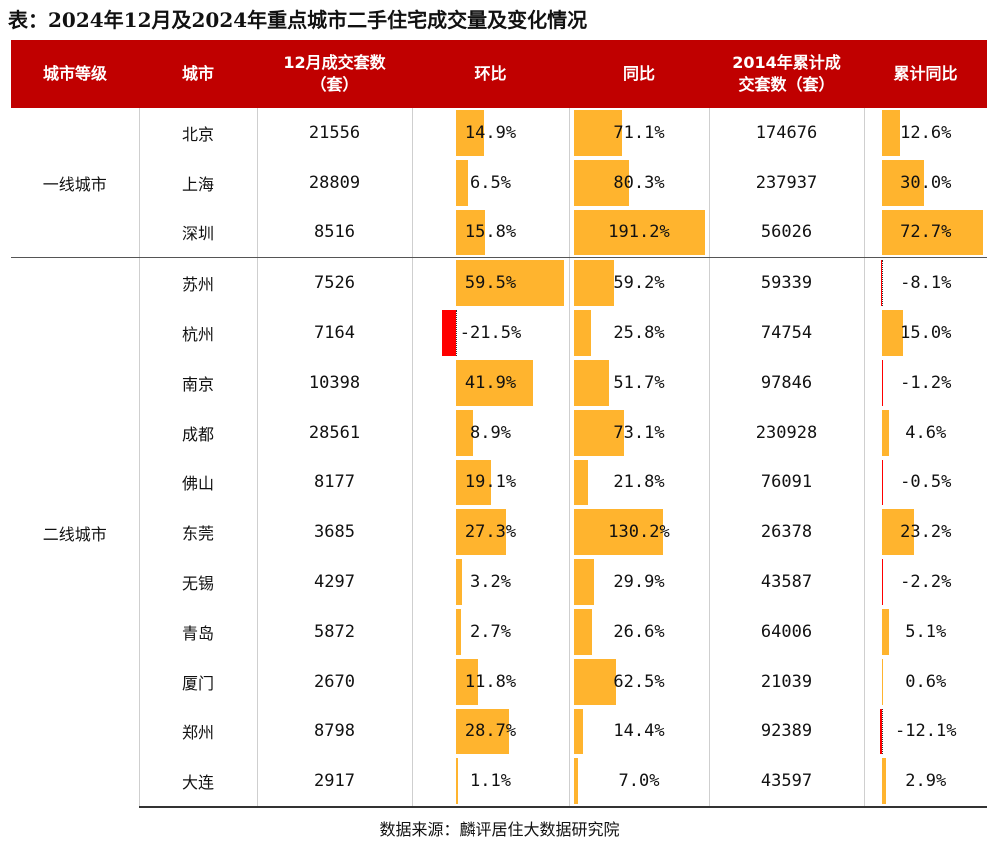  I want to click on bar-value-label: 3.2%, so click(490, 582).